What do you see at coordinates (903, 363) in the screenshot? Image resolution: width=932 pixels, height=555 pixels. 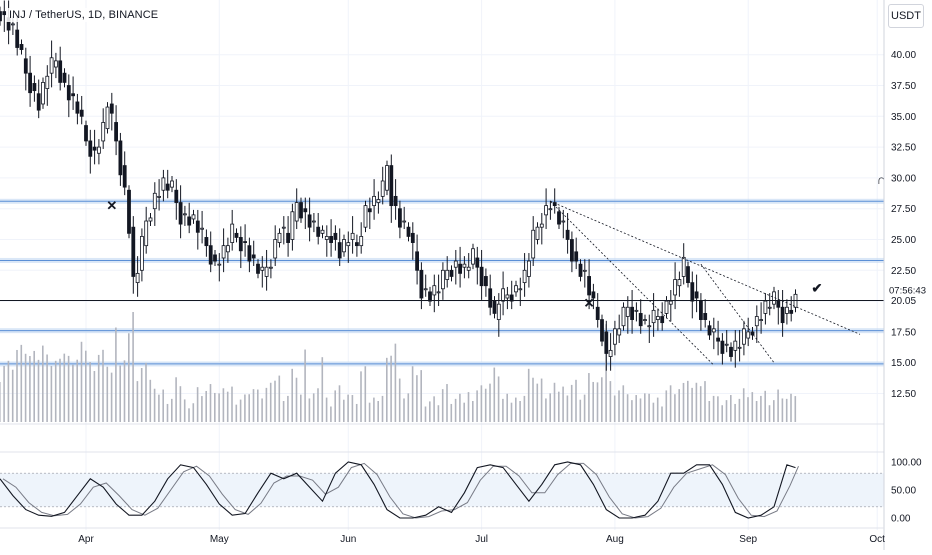 I see `price-tick-label: 15.00` at bounding box center [903, 363].